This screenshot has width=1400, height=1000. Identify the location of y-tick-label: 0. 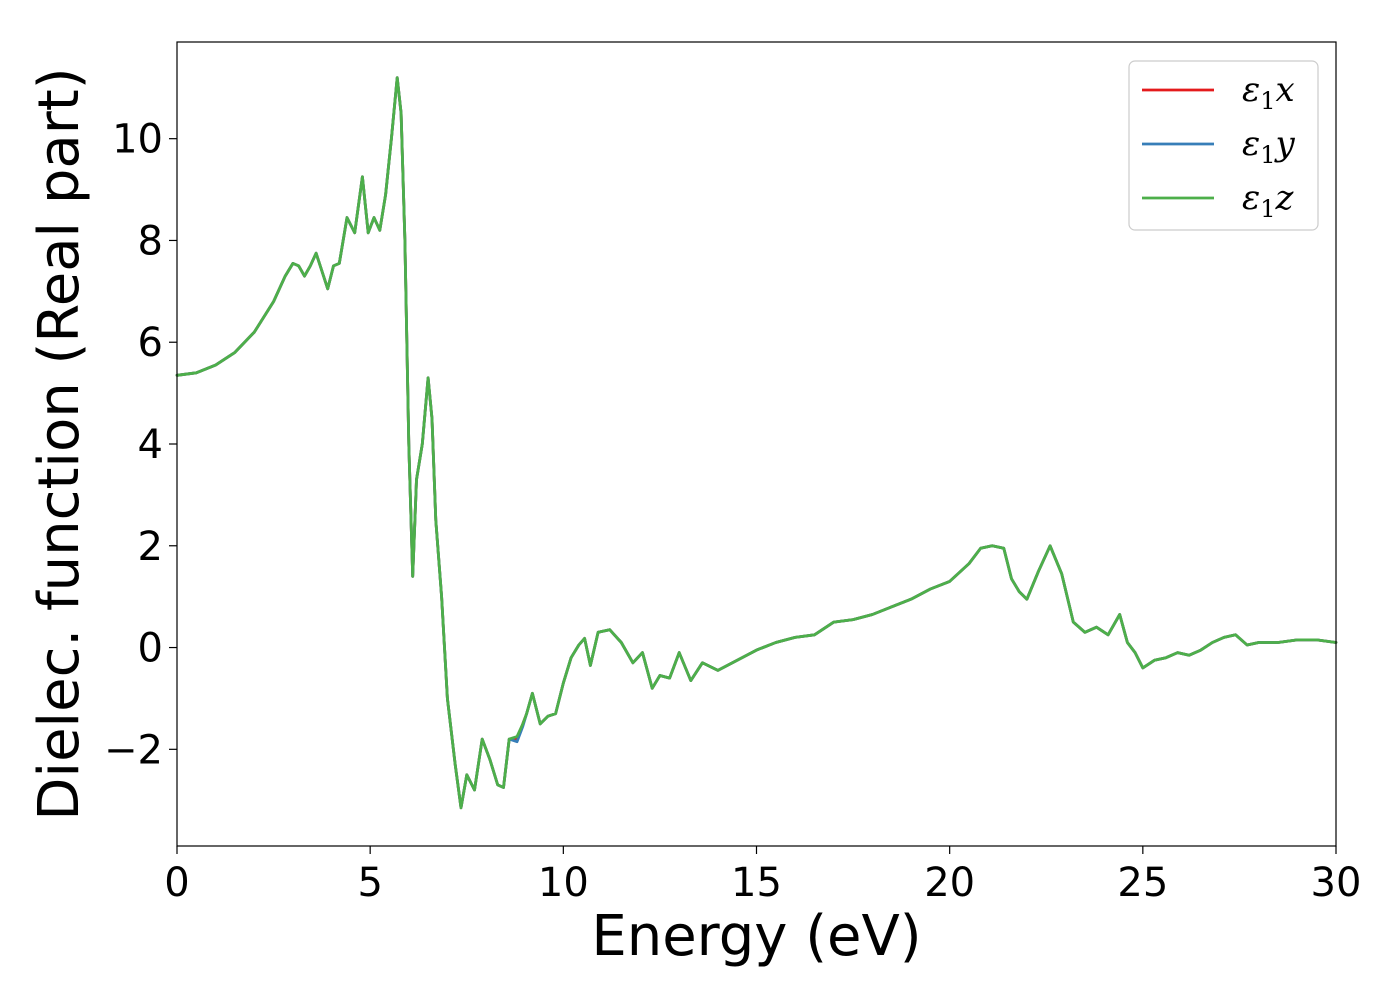
(150, 649).